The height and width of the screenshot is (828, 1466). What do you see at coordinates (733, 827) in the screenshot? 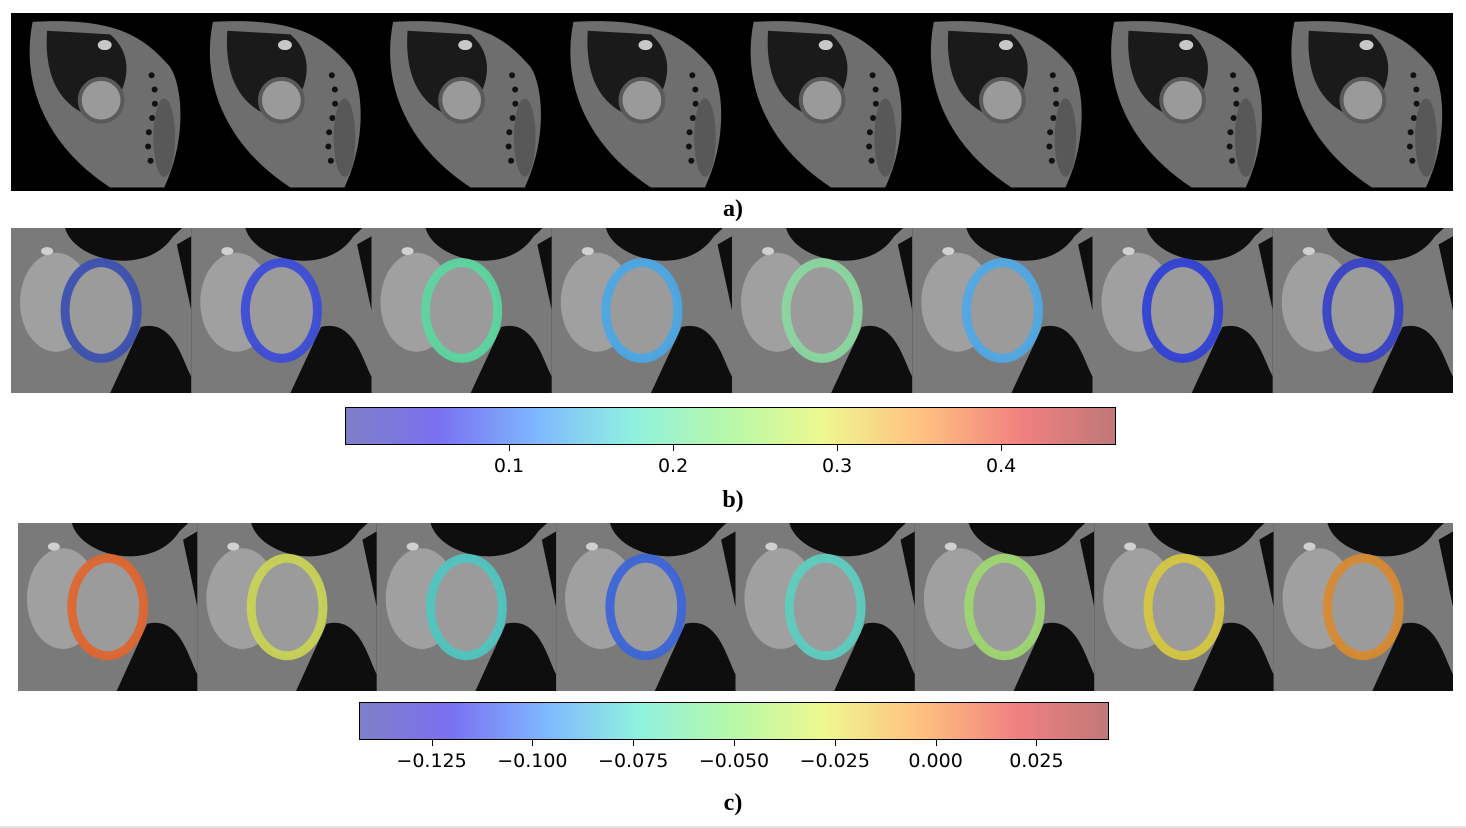
I see `page-bottom-border` at bounding box center [733, 827].